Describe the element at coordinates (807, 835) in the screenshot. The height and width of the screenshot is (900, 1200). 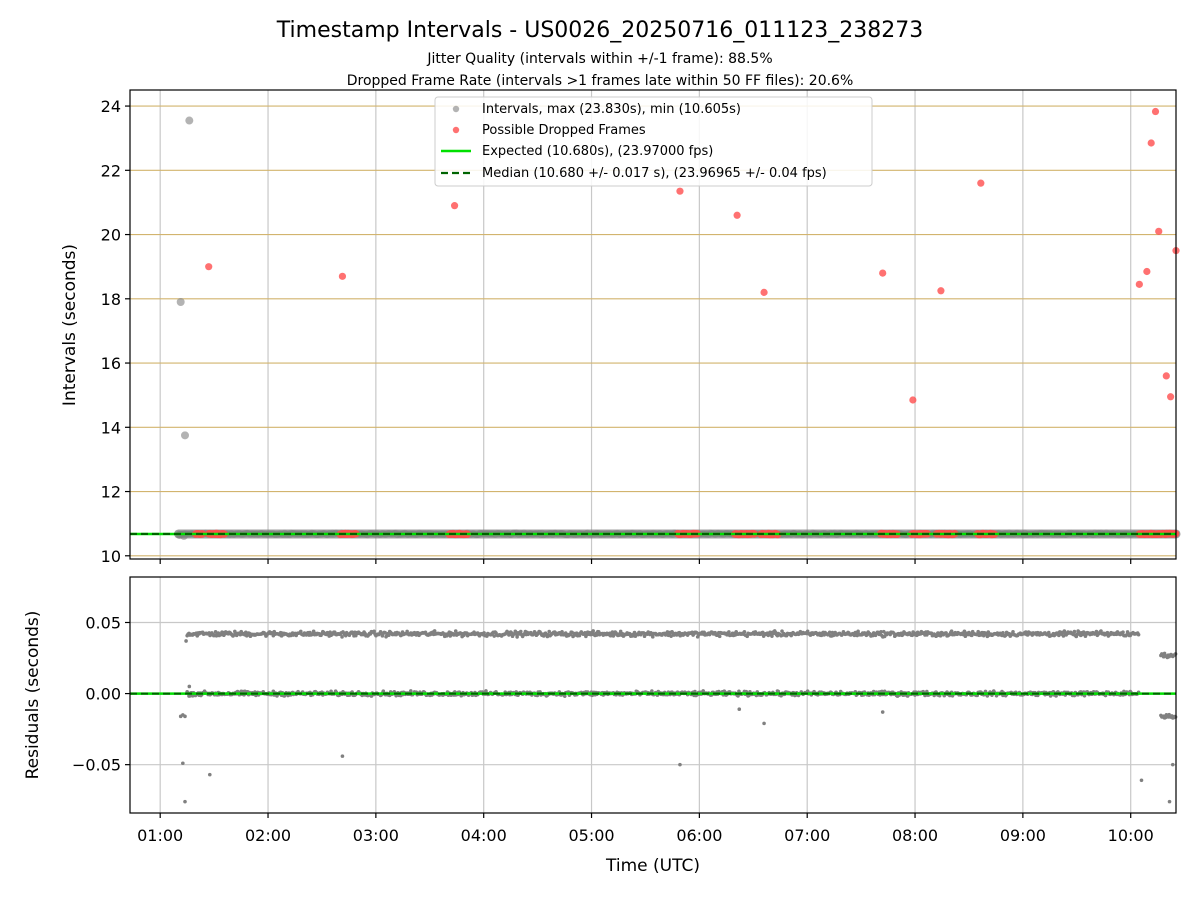
I see `x-tick-label: 07:00` at that location.